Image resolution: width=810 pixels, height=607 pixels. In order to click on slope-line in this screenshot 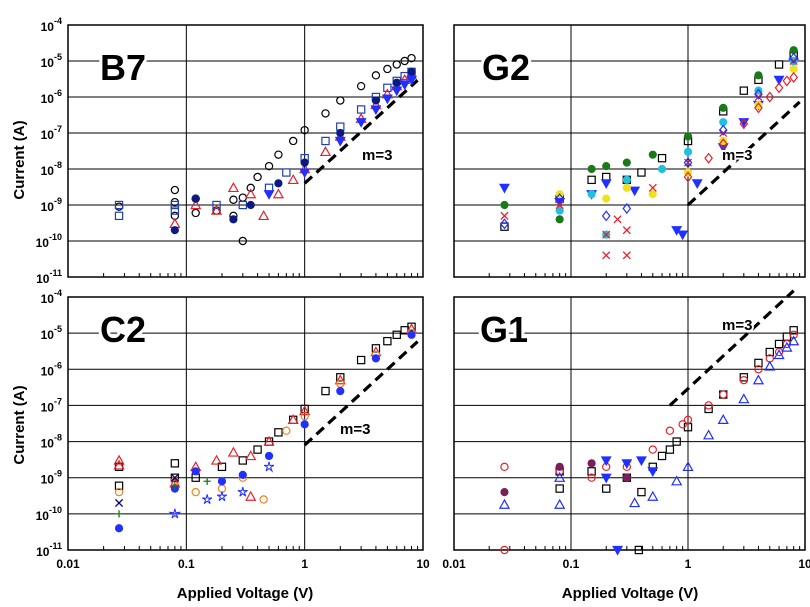, I will do `click(731, 348)`.